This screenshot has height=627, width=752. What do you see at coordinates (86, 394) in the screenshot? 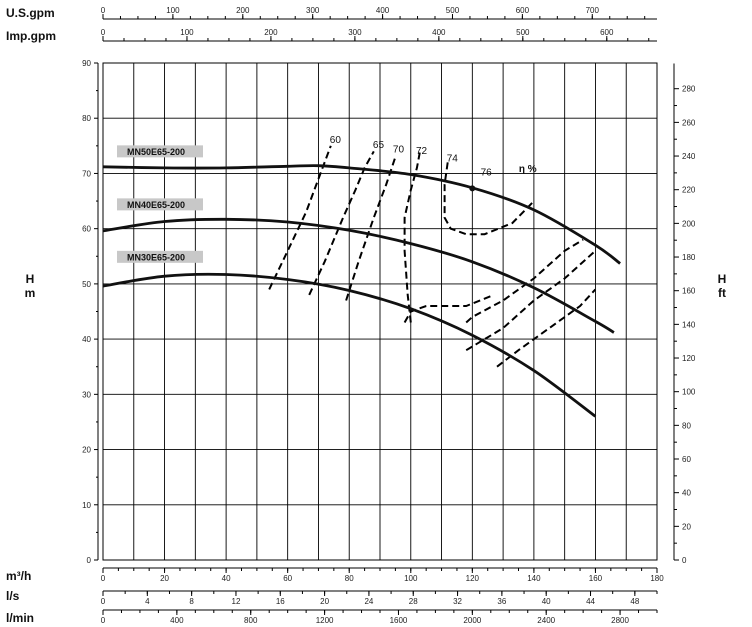
I see `head-m-tick-label: 30` at bounding box center [86, 394].